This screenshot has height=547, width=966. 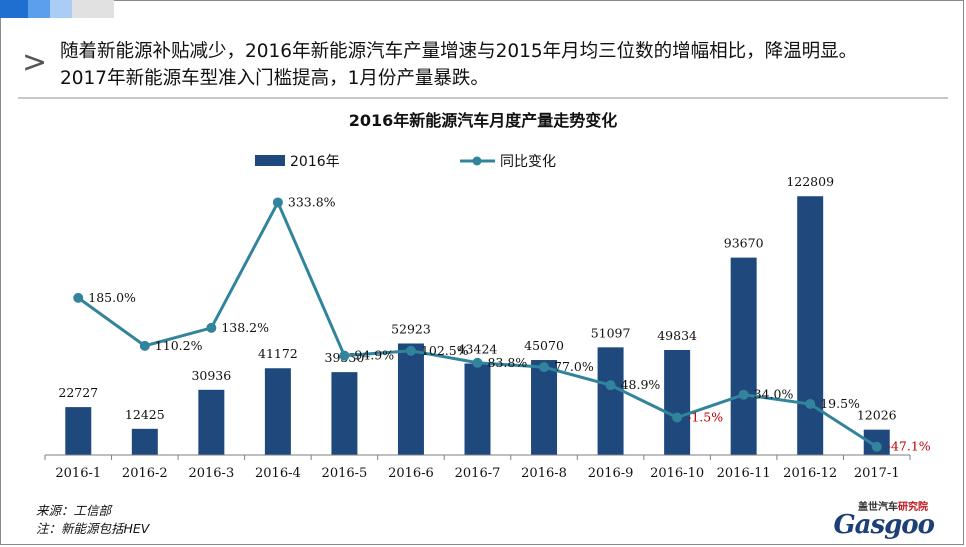 What do you see at coordinates (477, 161) in the screenshot?
I see `legend-line-marker` at bounding box center [477, 161].